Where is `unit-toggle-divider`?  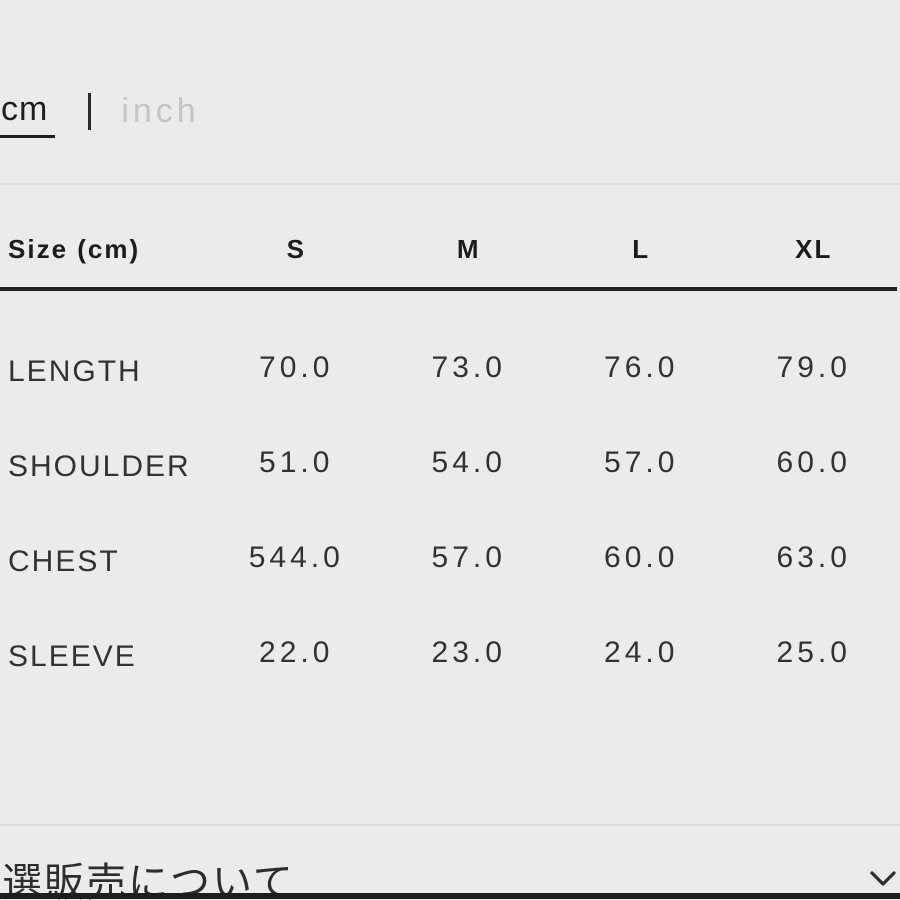
unit-toggle-divider is located at coordinates (90, 111).